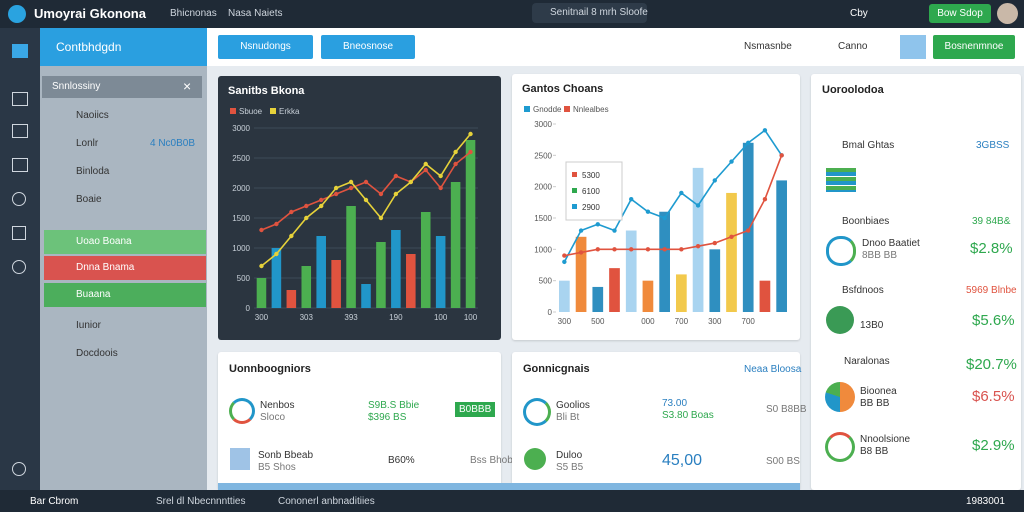  What do you see at coordinates (768, 46) in the screenshot?
I see `toolbar-label: Nsmasnbe` at bounding box center [768, 46].